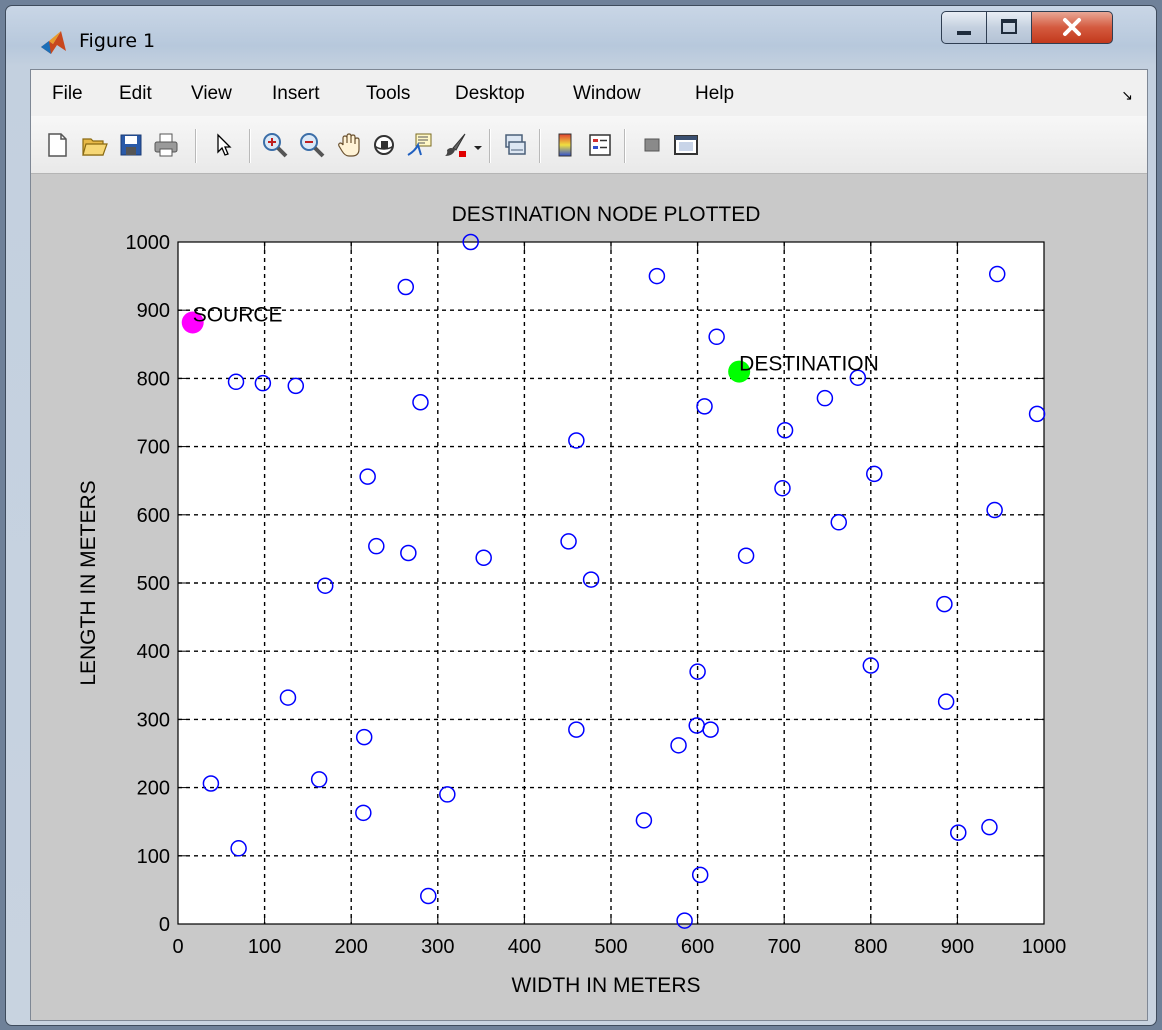 Image resolution: width=1162 pixels, height=1030 pixels. Describe the element at coordinates (455, 145) in the screenshot. I see `brush-icon` at that location.